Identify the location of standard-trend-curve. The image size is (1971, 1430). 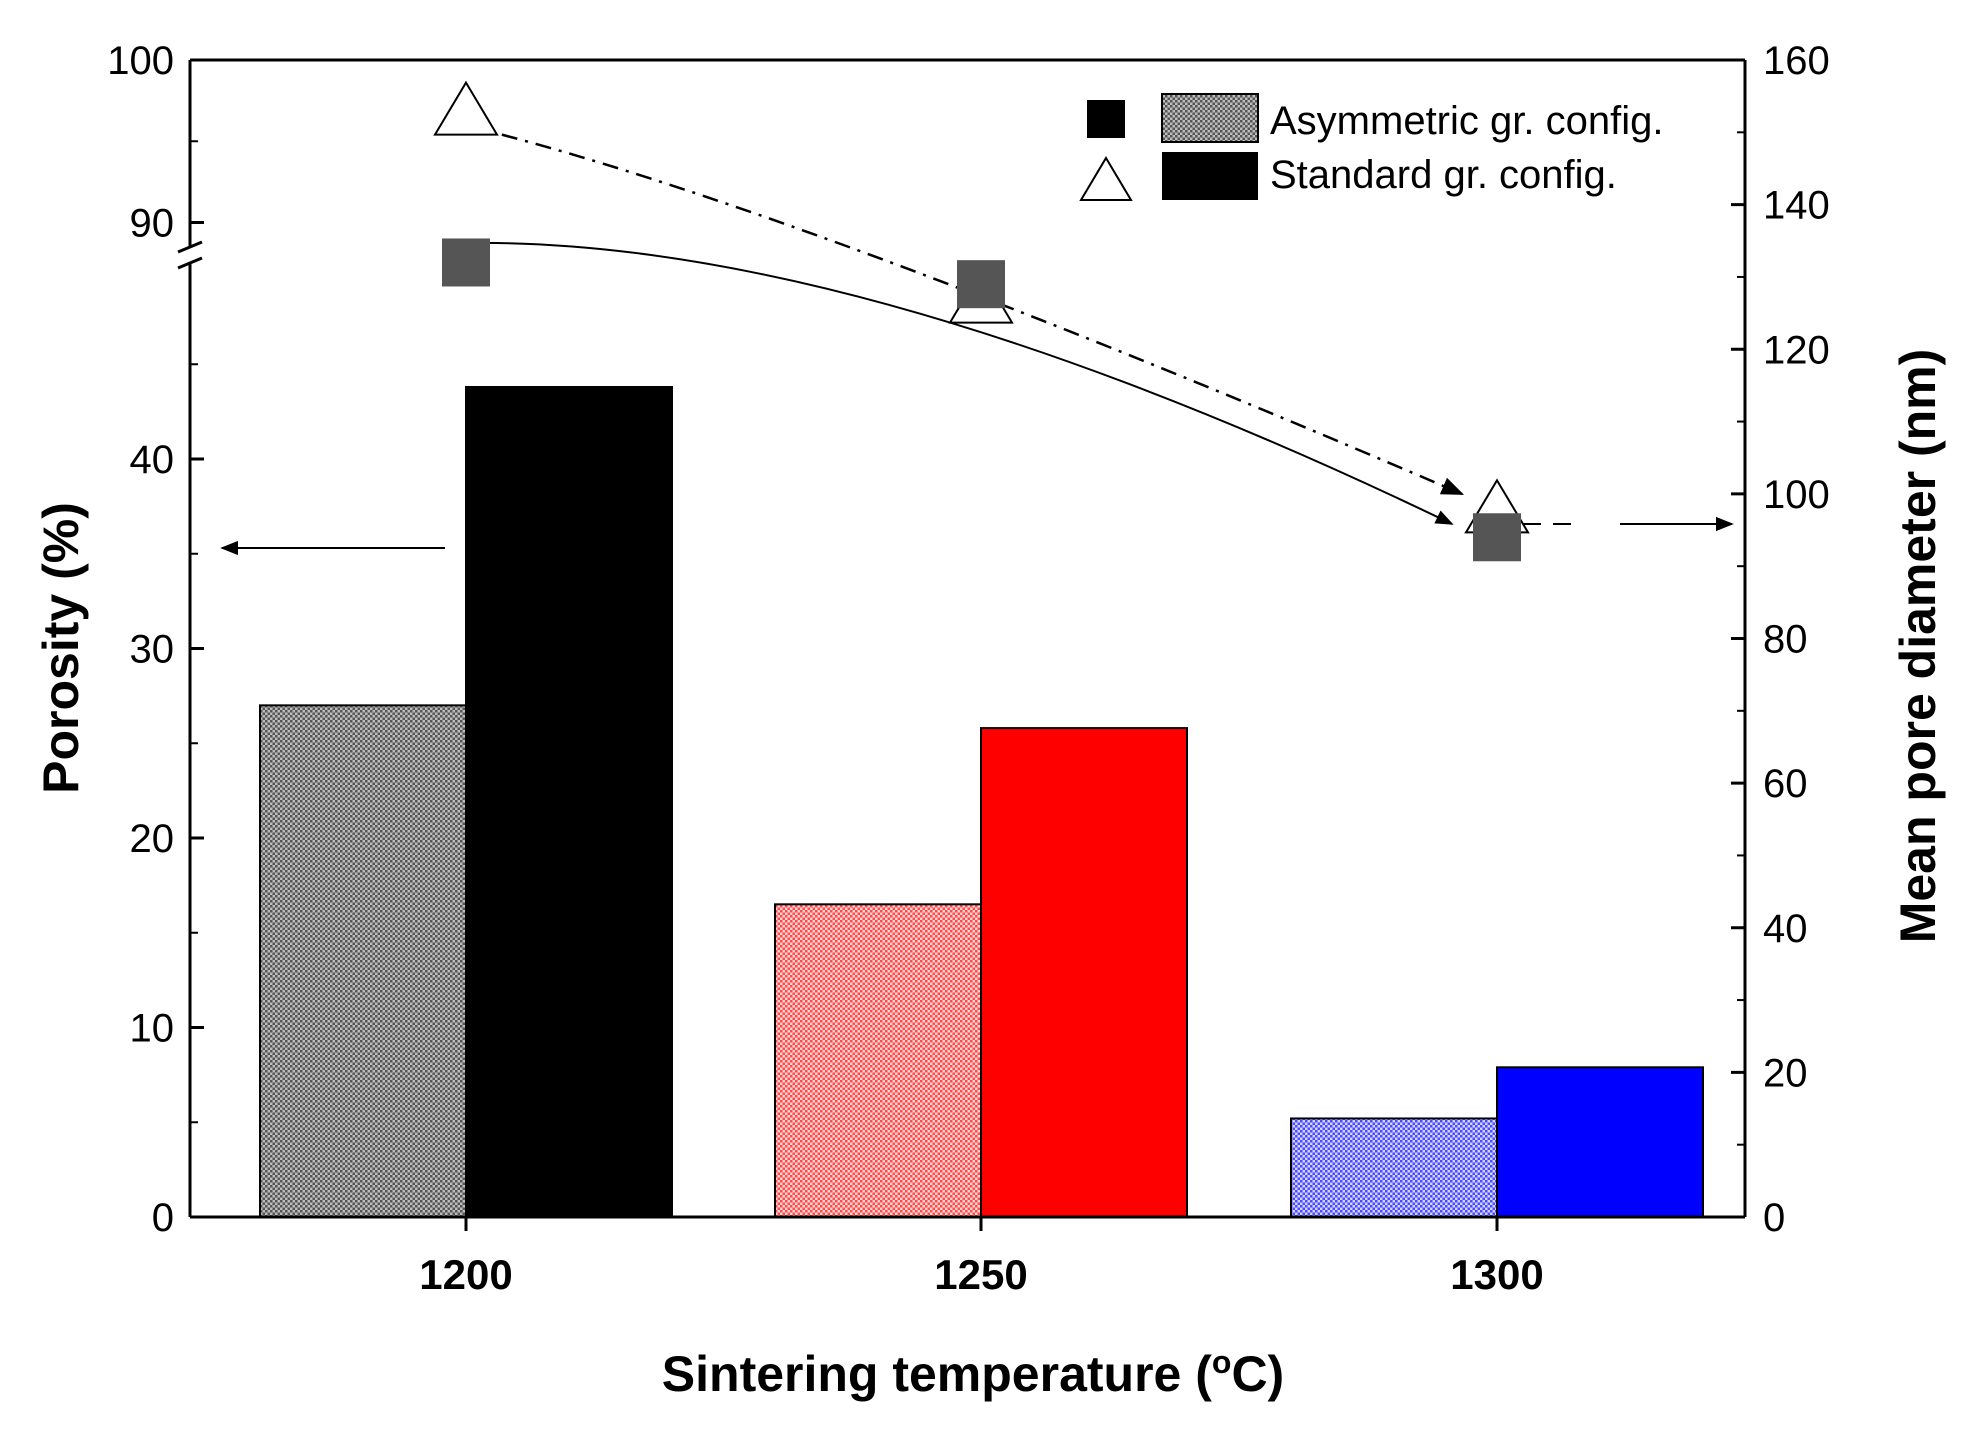
(966, 310).